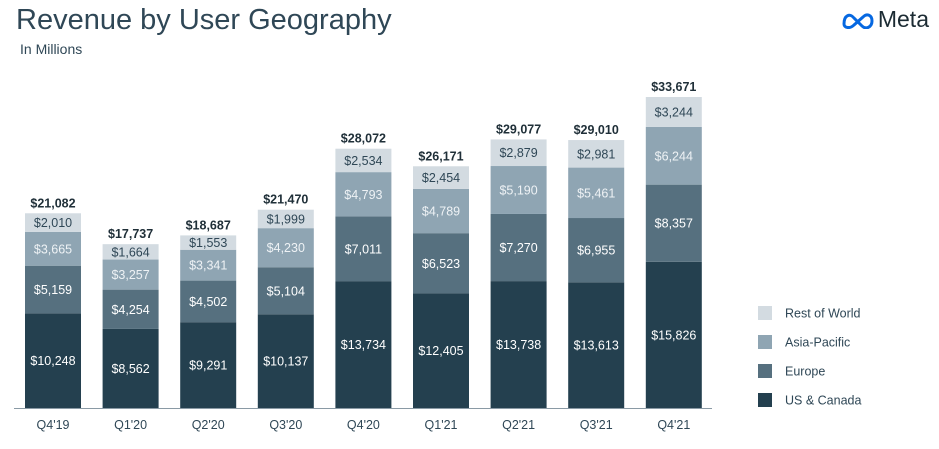 The height and width of the screenshot is (449, 939). I want to click on data-label: $3,257, so click(130, 275).